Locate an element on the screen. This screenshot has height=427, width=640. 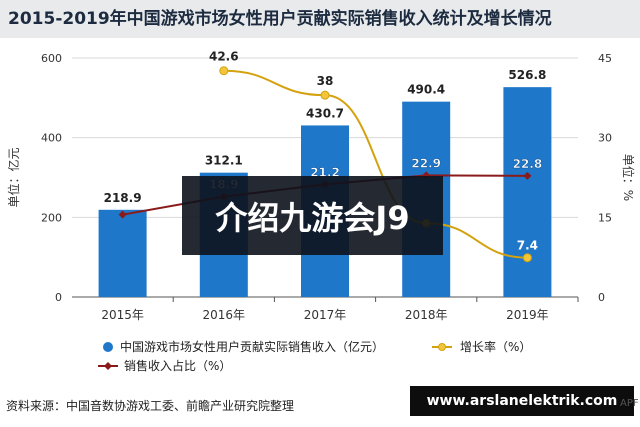
y2-tick-label: 30 is located at coordinates (605, 138).